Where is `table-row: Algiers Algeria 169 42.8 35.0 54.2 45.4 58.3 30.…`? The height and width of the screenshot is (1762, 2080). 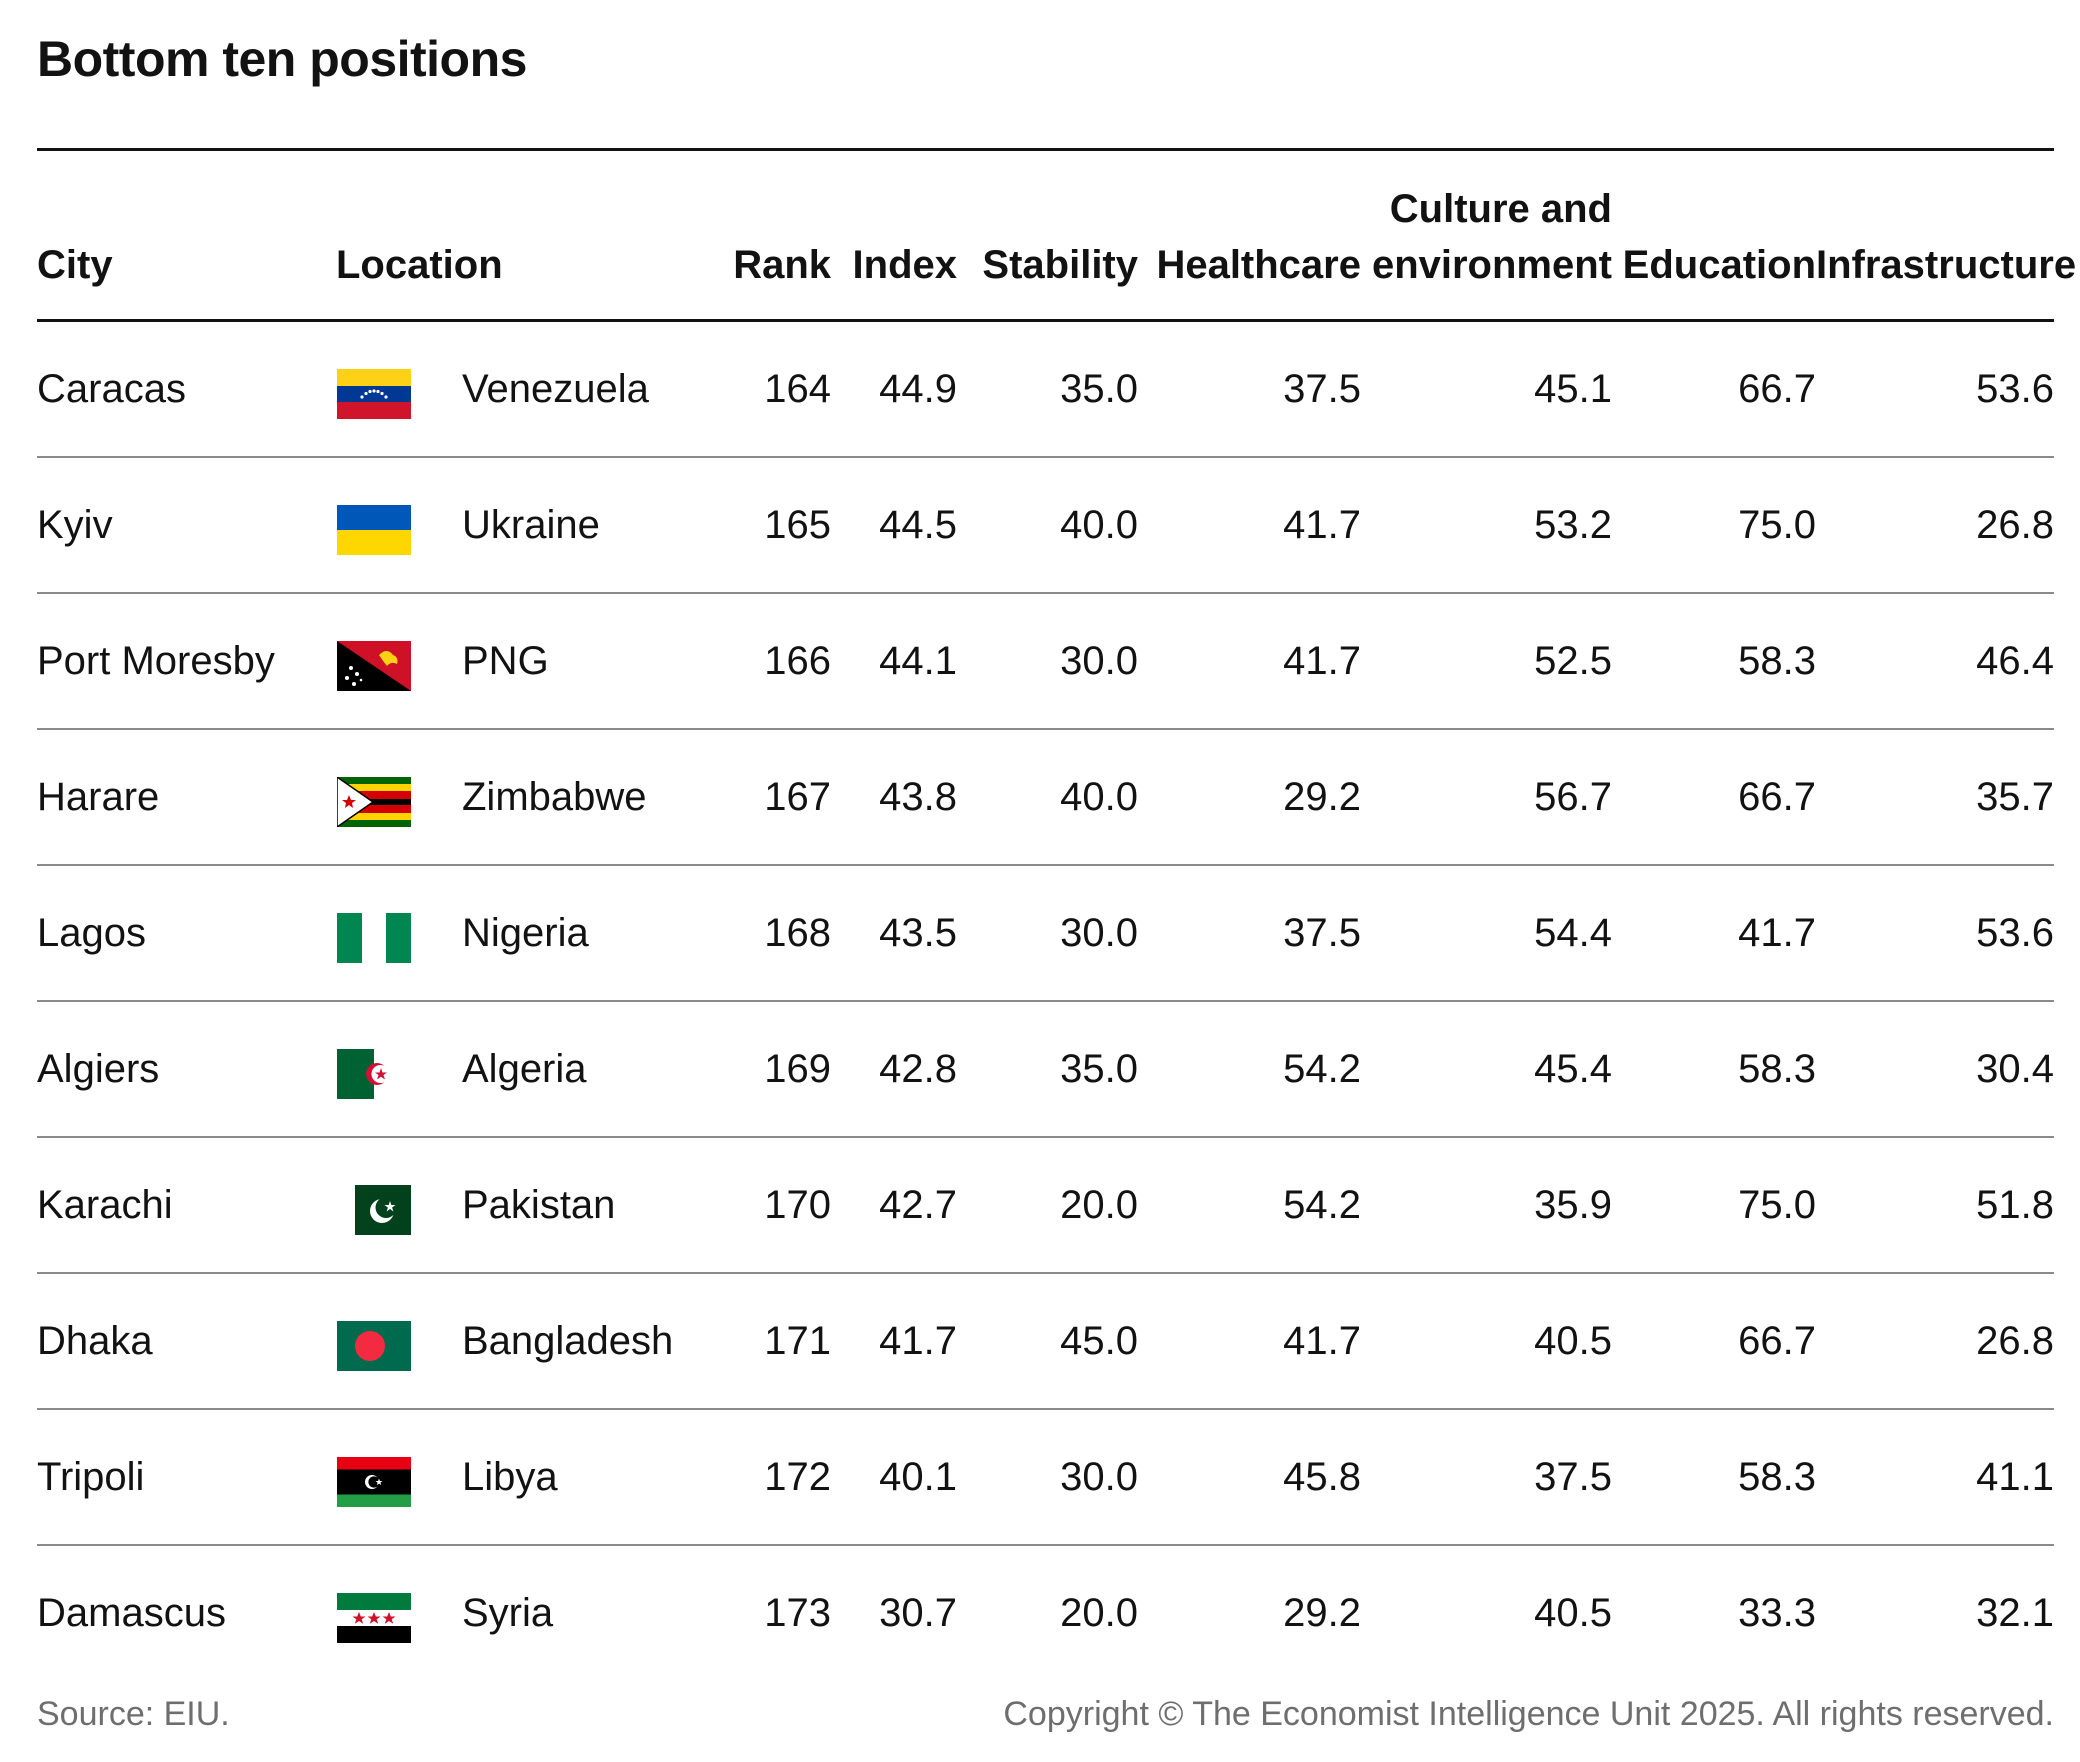 table-row: Algiers Algeria 169 42.8 35.0 54.2 45.4 58.3 30.… is located at coordinates (1045, 1070).